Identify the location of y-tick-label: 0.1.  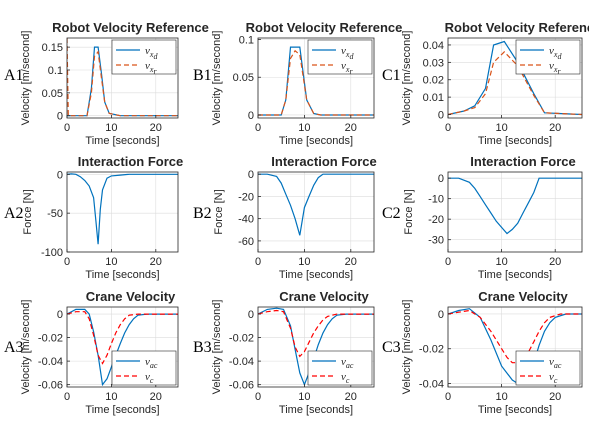
(55, 71).